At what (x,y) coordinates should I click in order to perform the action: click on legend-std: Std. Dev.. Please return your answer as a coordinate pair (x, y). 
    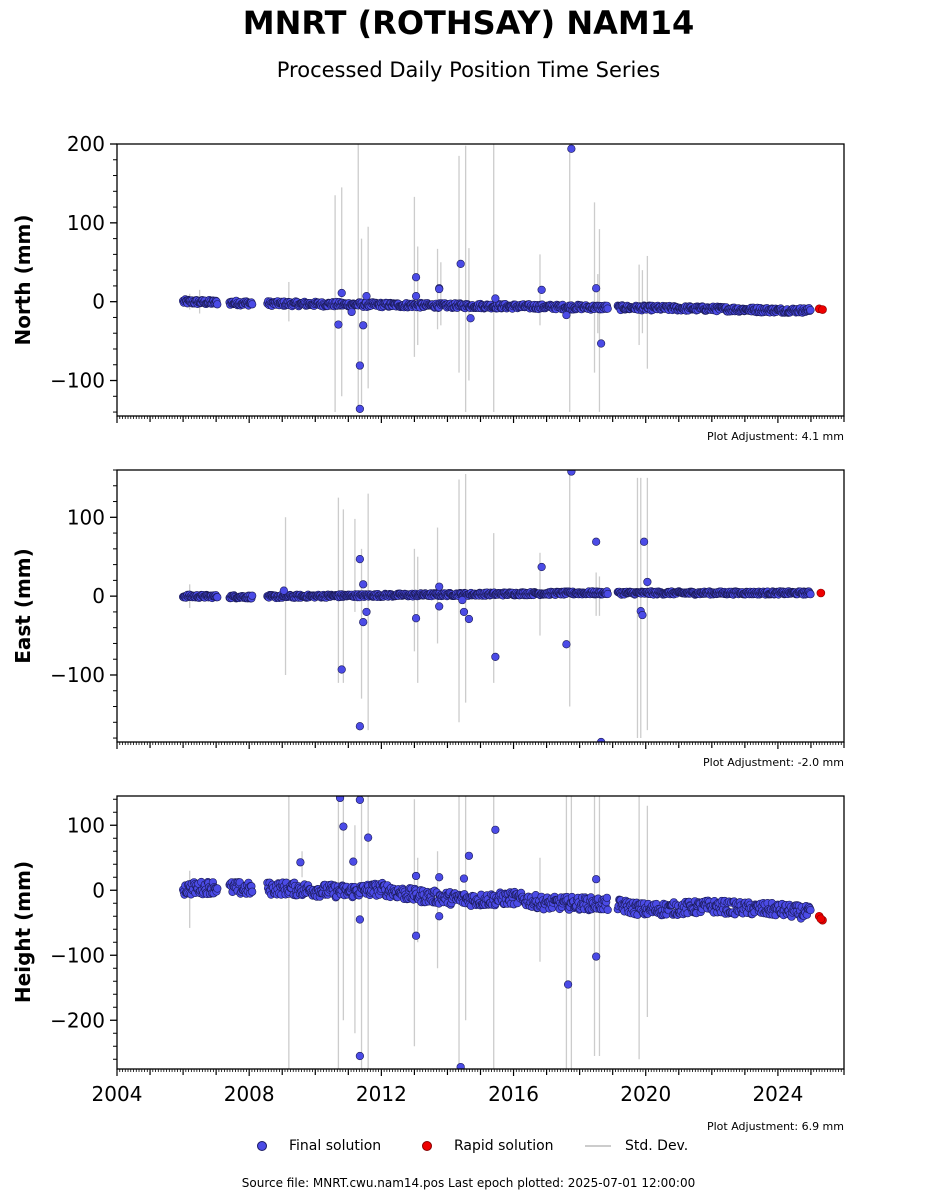
    Looking at the image, I should click on (636, 1146).